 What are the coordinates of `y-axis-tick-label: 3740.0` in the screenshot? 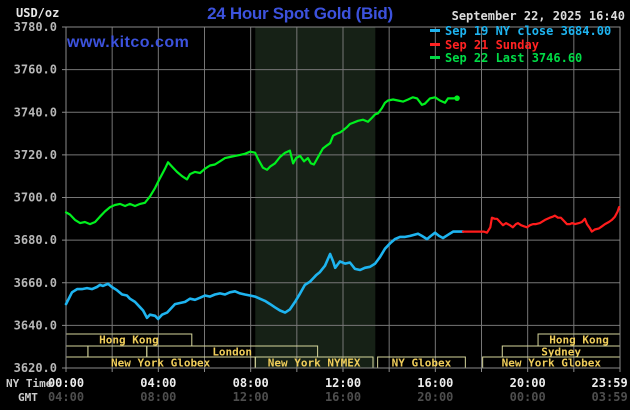 It's located at (35, 112).